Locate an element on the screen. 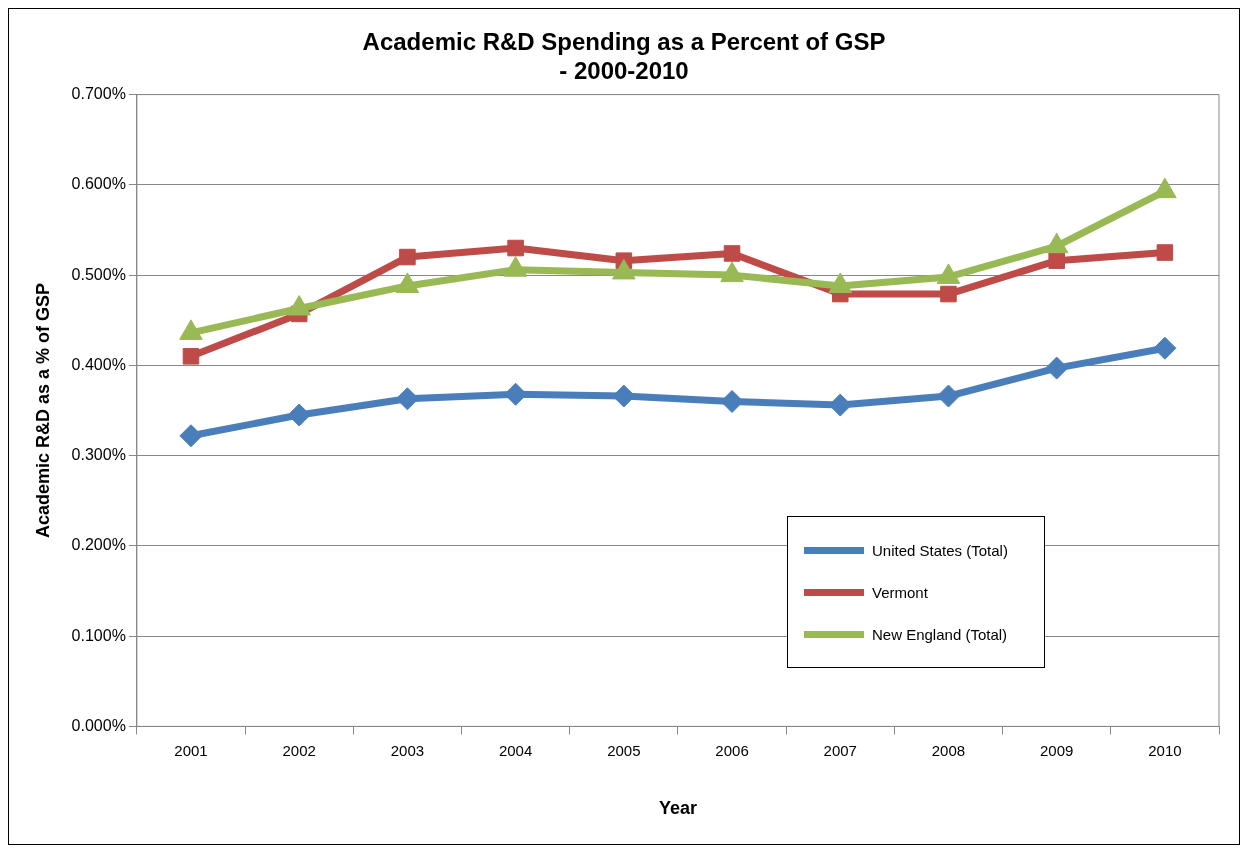 The height and width of the screenshot is (853, 1255). legend-label: Vermont is located at coordinates (900, 592).